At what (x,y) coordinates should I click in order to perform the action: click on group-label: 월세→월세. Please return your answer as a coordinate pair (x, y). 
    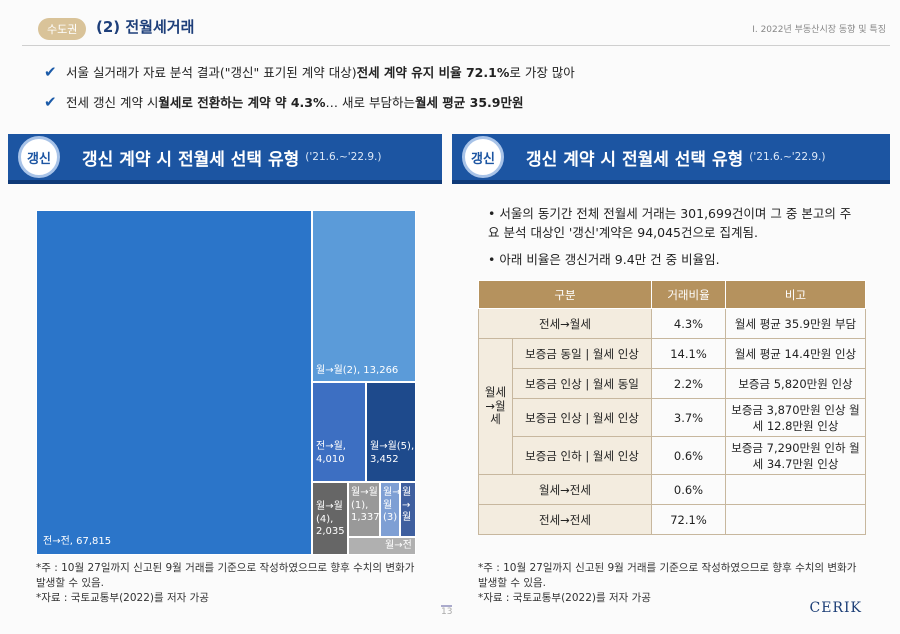
    Looking at the image, I should click on (495, 406).